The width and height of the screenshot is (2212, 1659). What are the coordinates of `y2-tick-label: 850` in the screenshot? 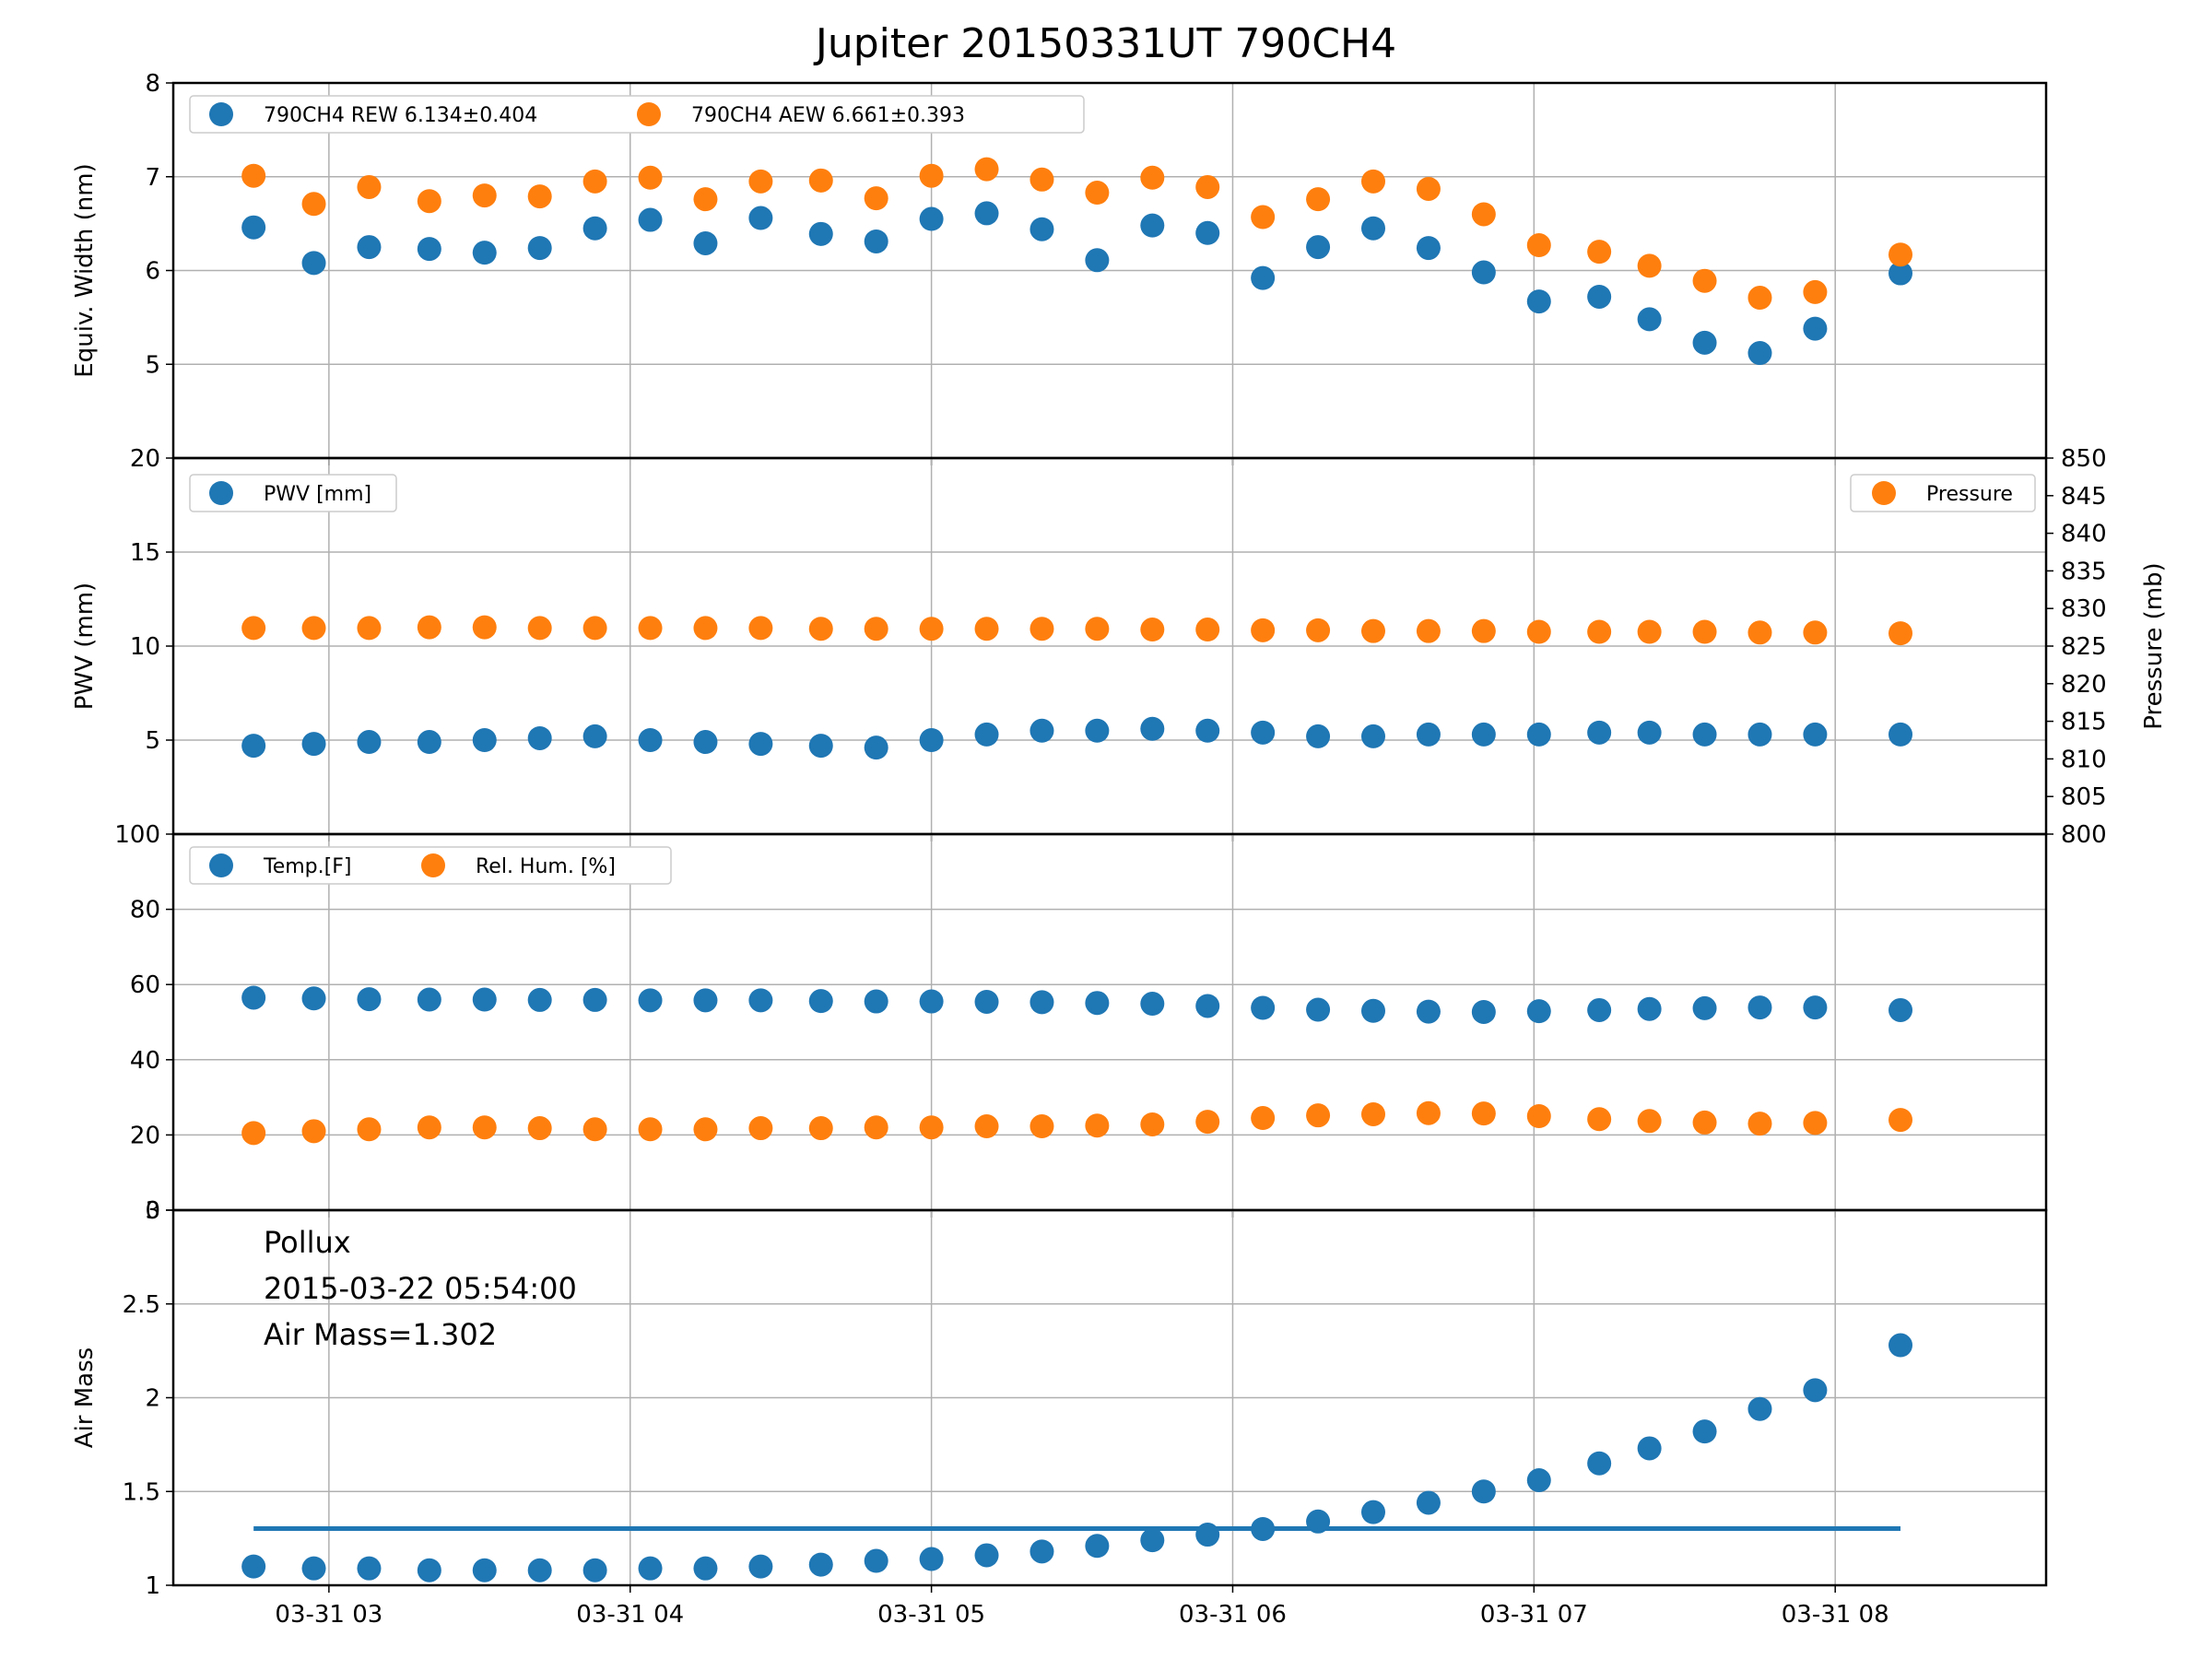 It's located at (2084, 459).